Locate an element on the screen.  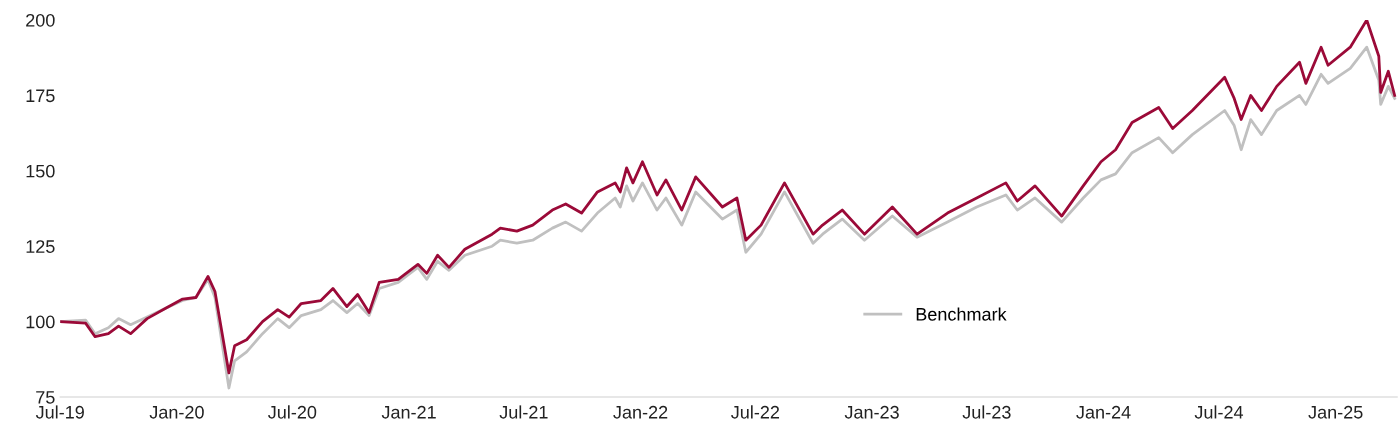
y-tick-label: 175 is located at coordinates (40, 96).